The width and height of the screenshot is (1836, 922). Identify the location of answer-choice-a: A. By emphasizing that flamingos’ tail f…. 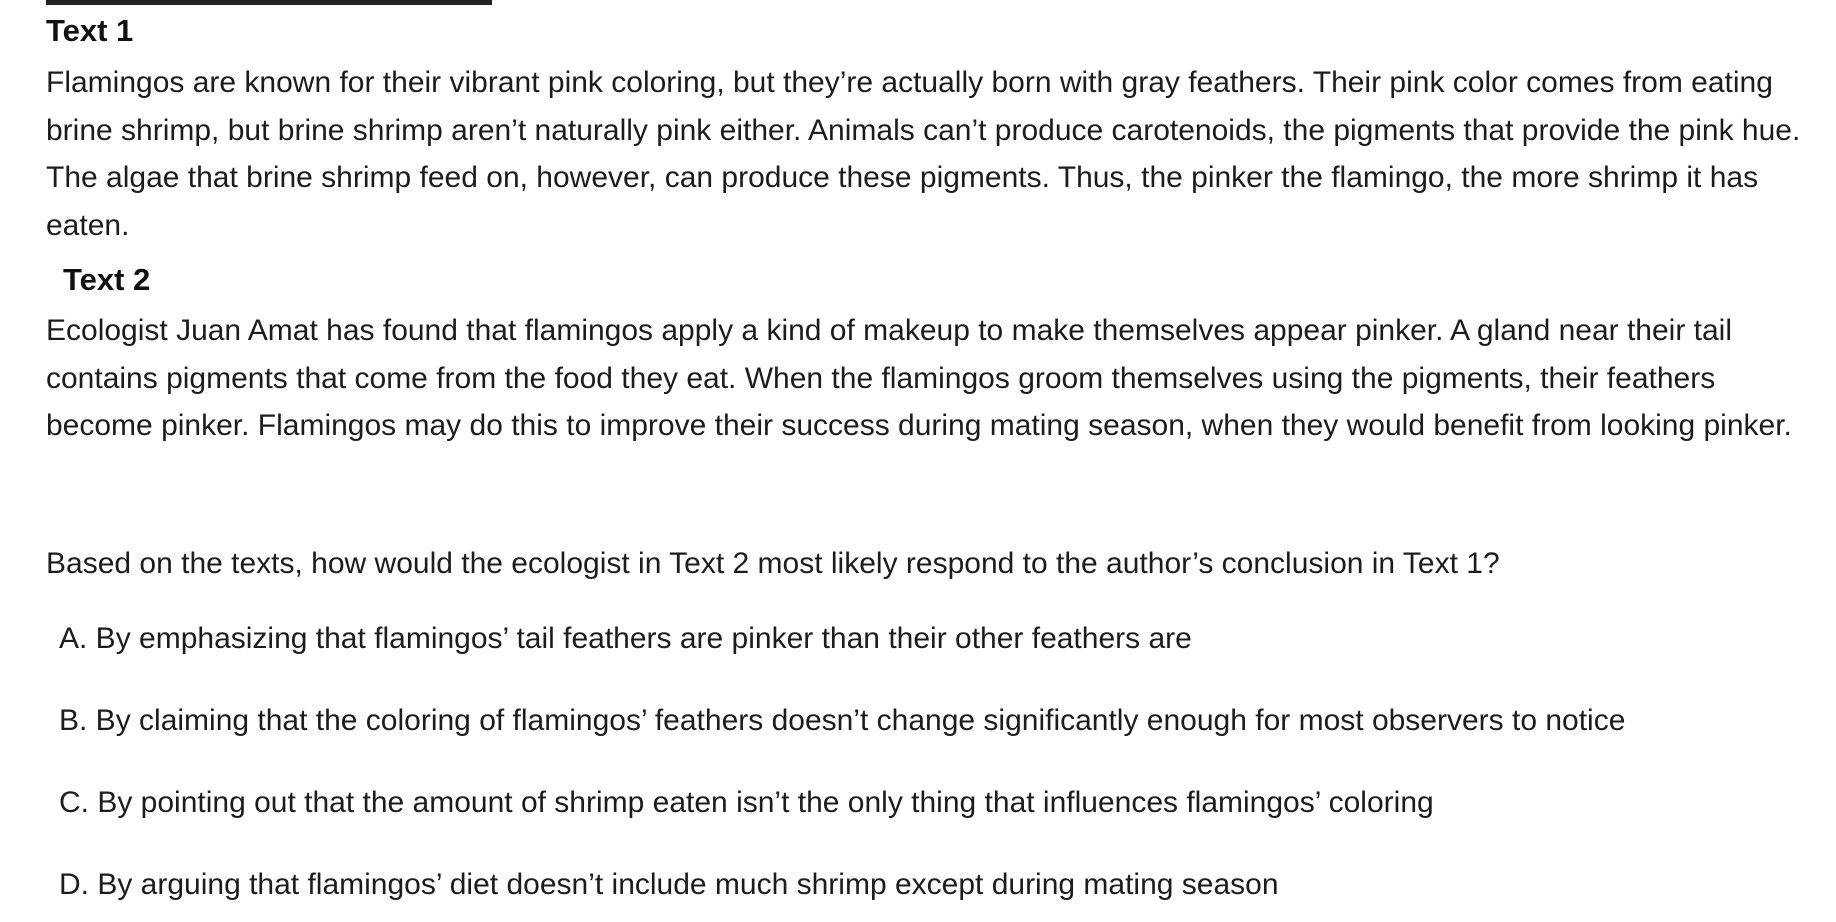
(625, 638).